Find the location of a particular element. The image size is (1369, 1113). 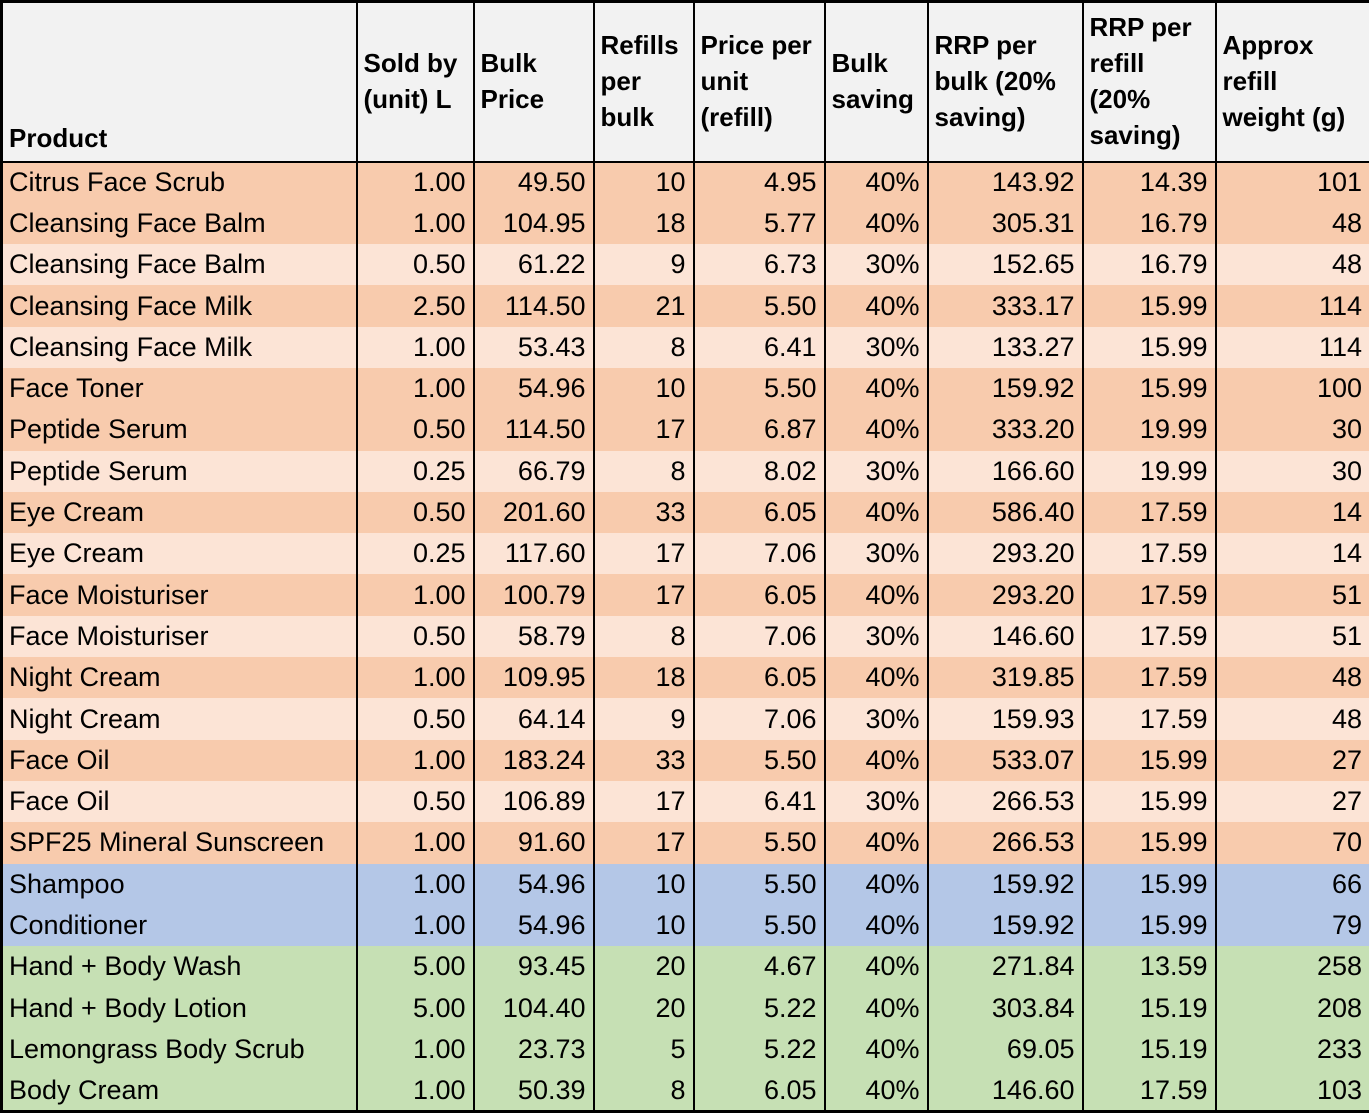

column-header-approx-refill-weight: Approx refill weight (g) is located at coordinates (1291, 82).